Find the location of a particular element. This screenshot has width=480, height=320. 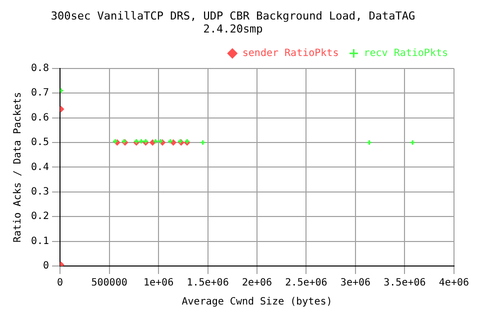

x-tick-label: 2.5e+06 is located at coordinates (306, 283).